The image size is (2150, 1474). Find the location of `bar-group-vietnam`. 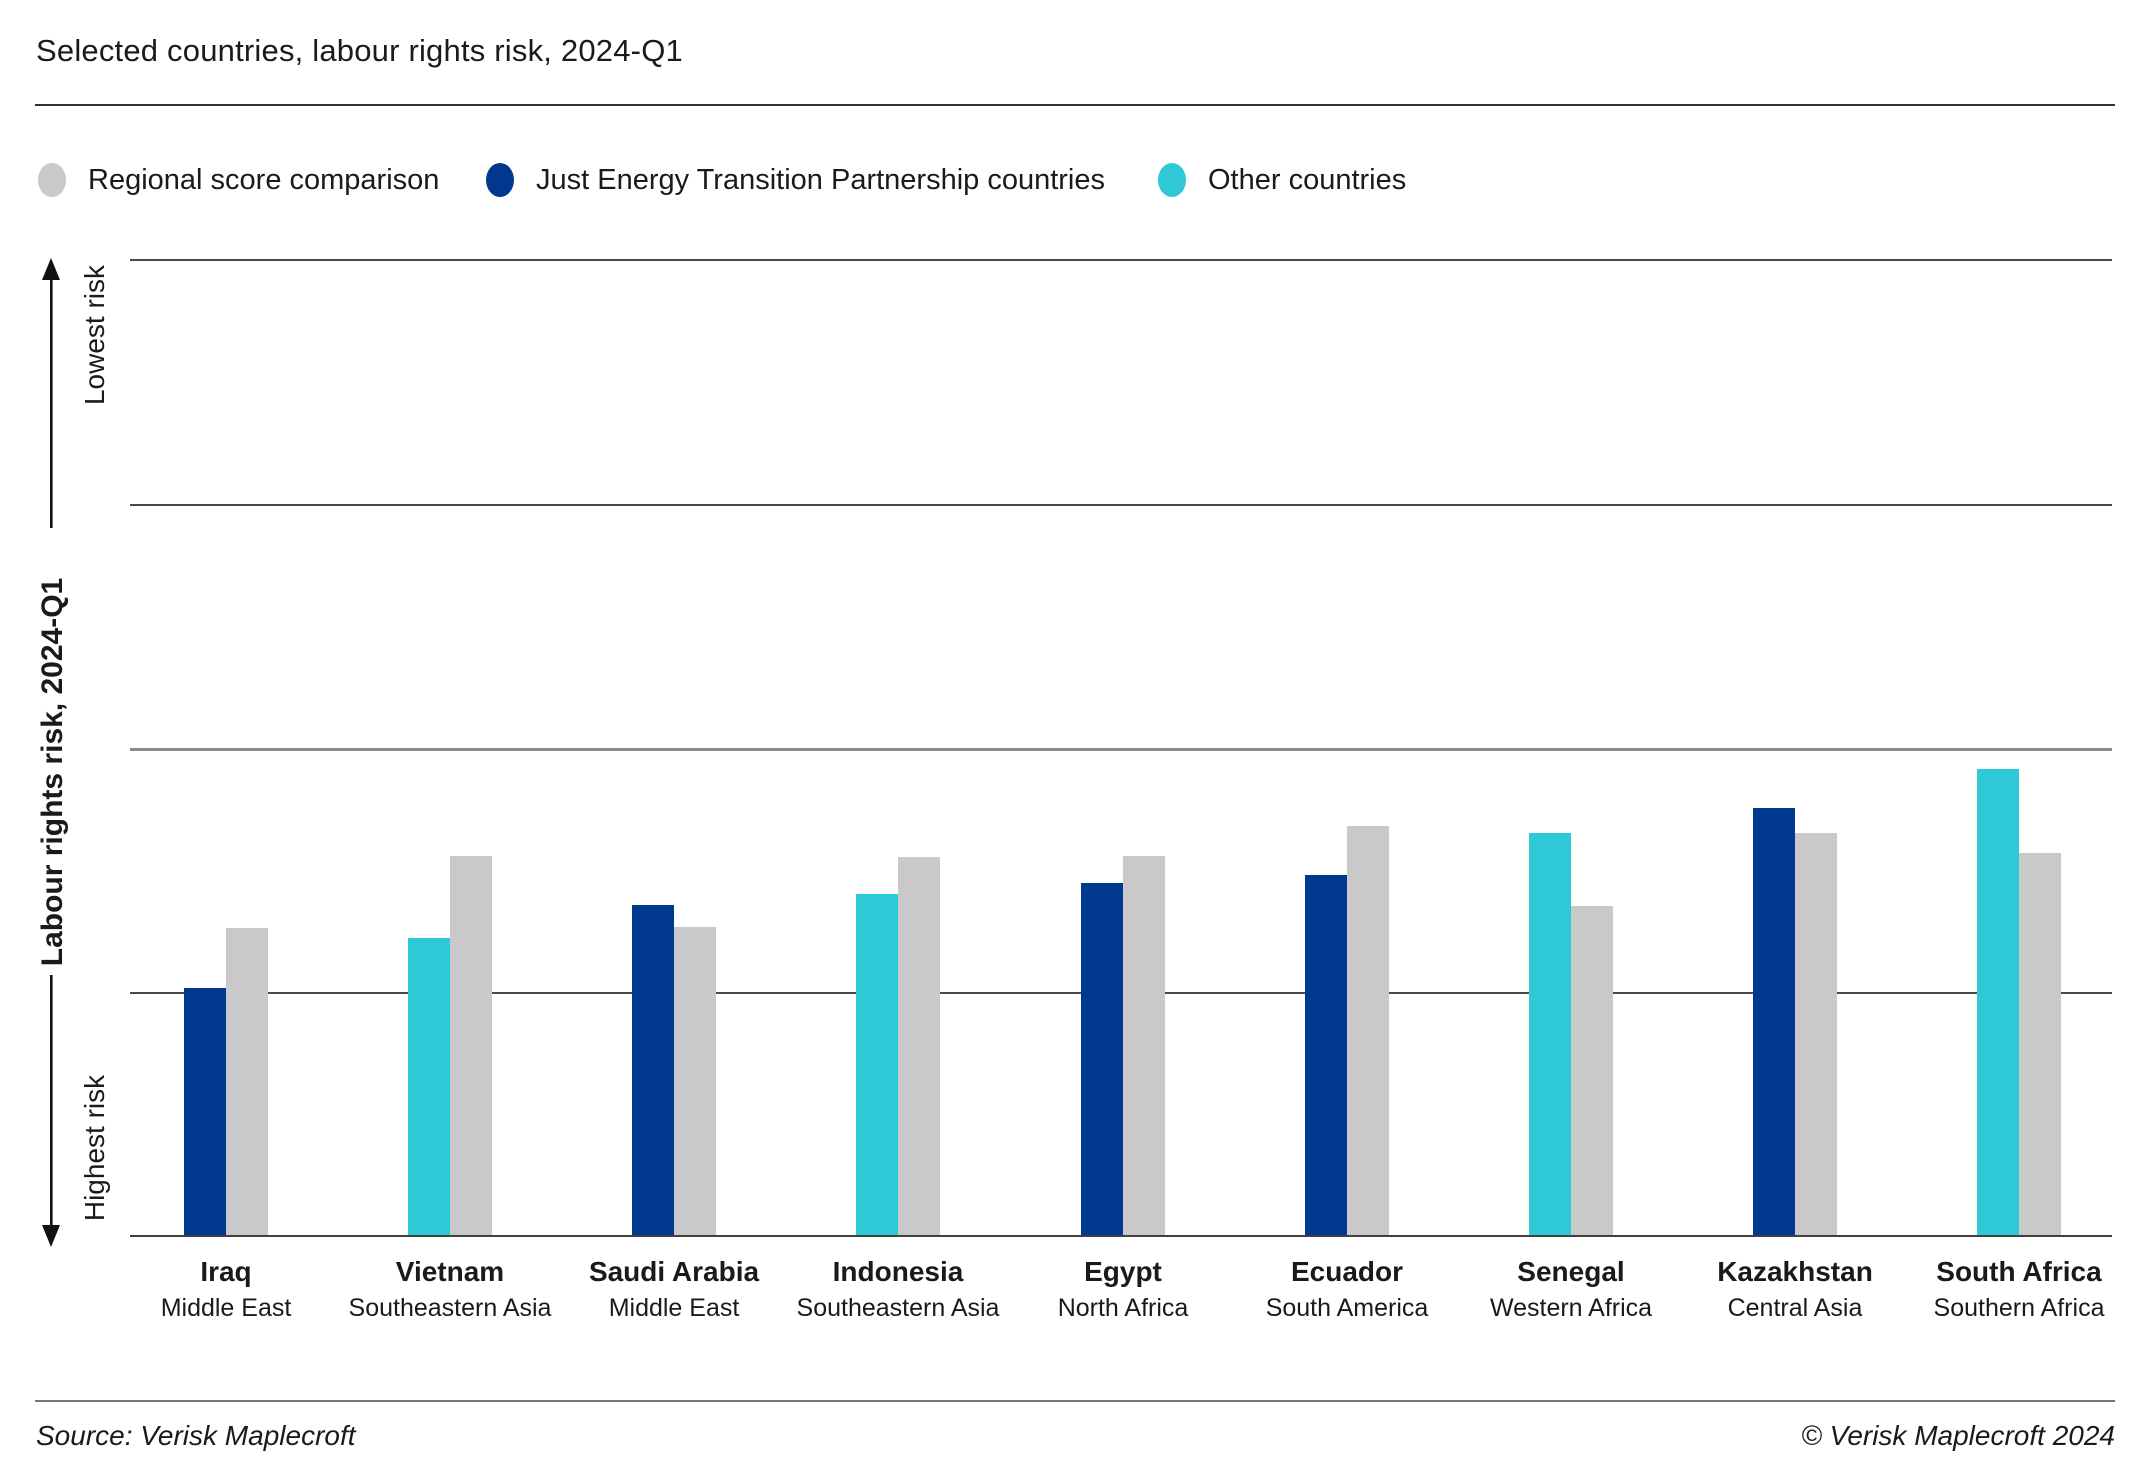

bar-group-vietnam is located at coordinates (450, 1001).